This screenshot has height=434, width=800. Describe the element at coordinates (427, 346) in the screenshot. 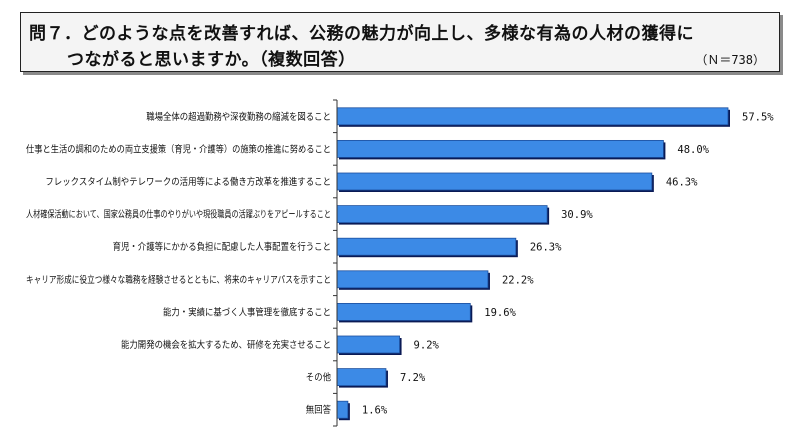

I see `data-label: 9.2%` at that location.